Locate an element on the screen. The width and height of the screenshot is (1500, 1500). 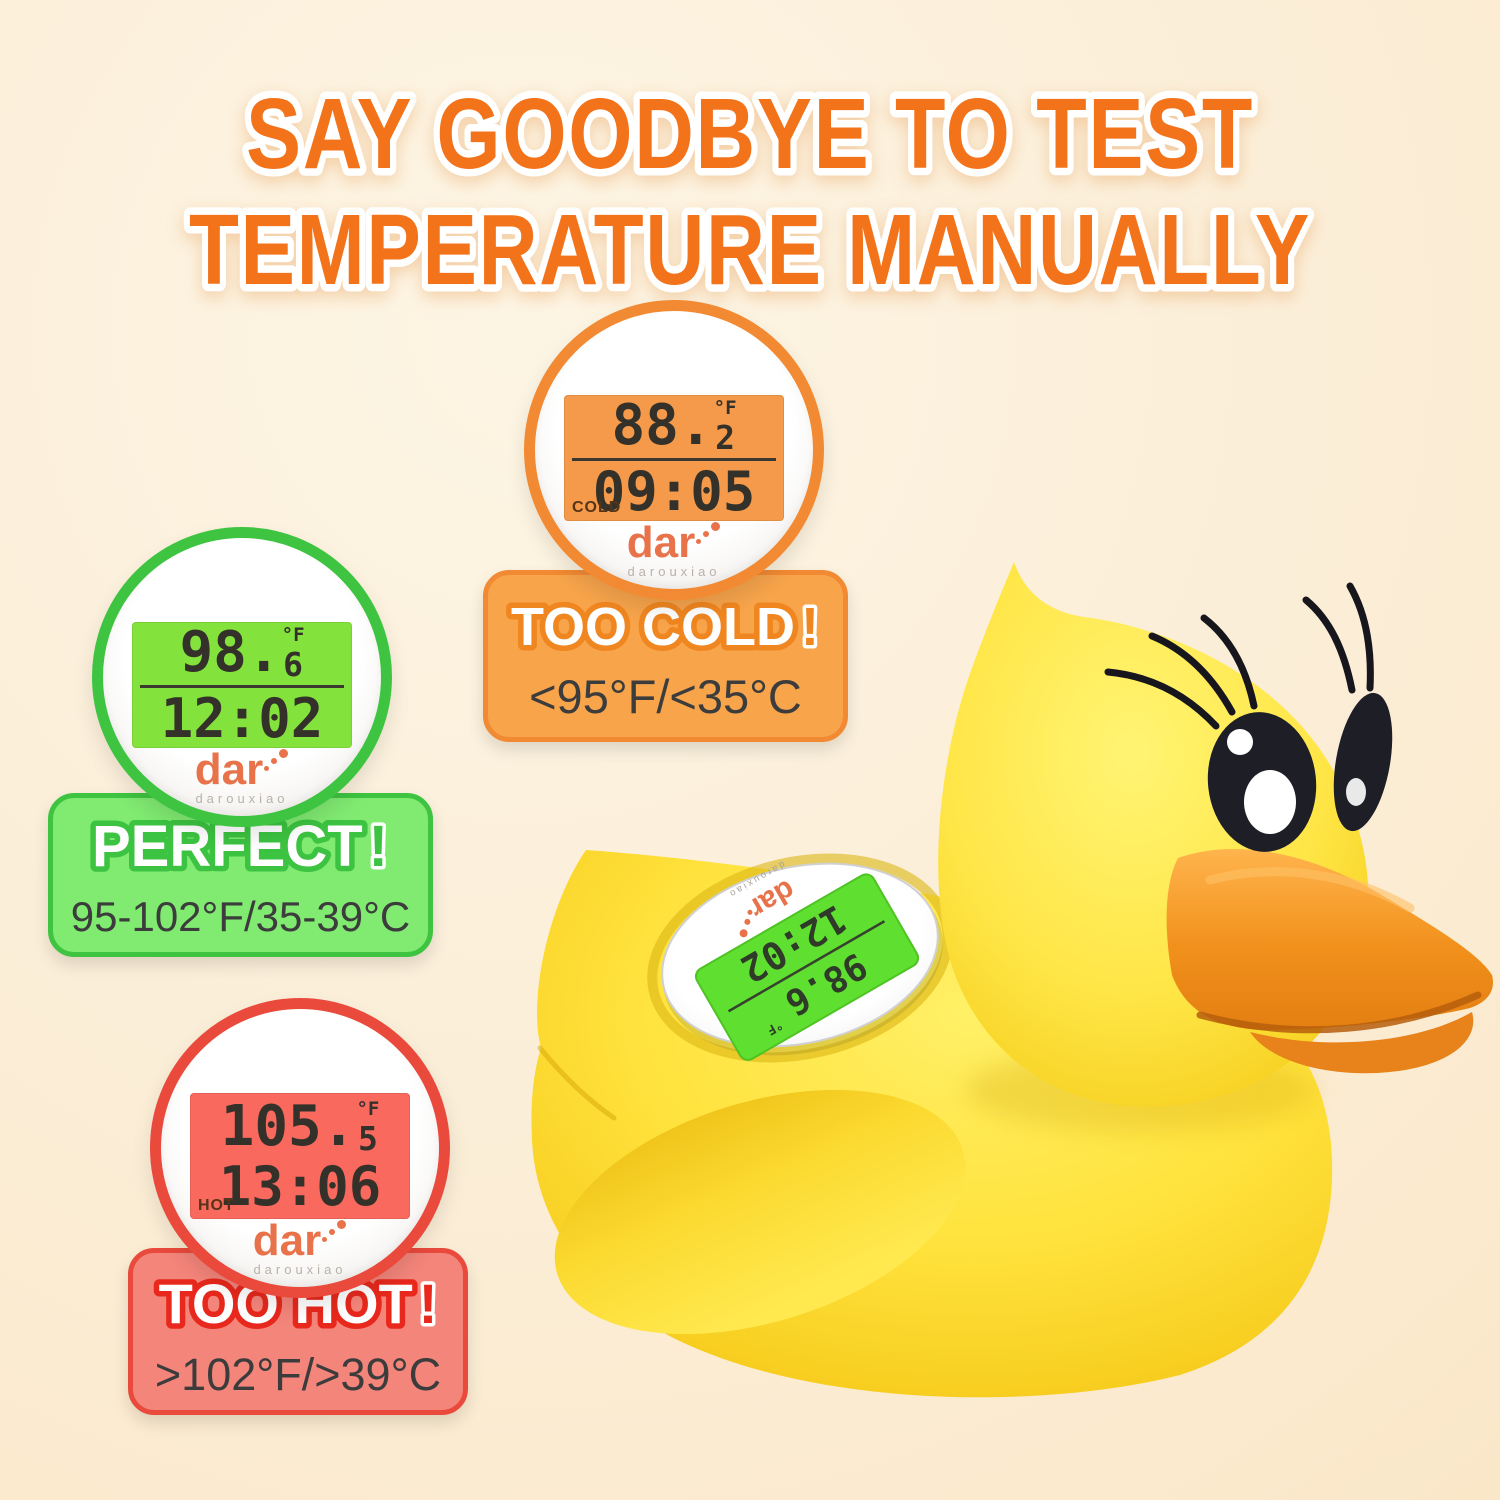
svg-text: TOO COLD! is located at coordinates (665, 627).